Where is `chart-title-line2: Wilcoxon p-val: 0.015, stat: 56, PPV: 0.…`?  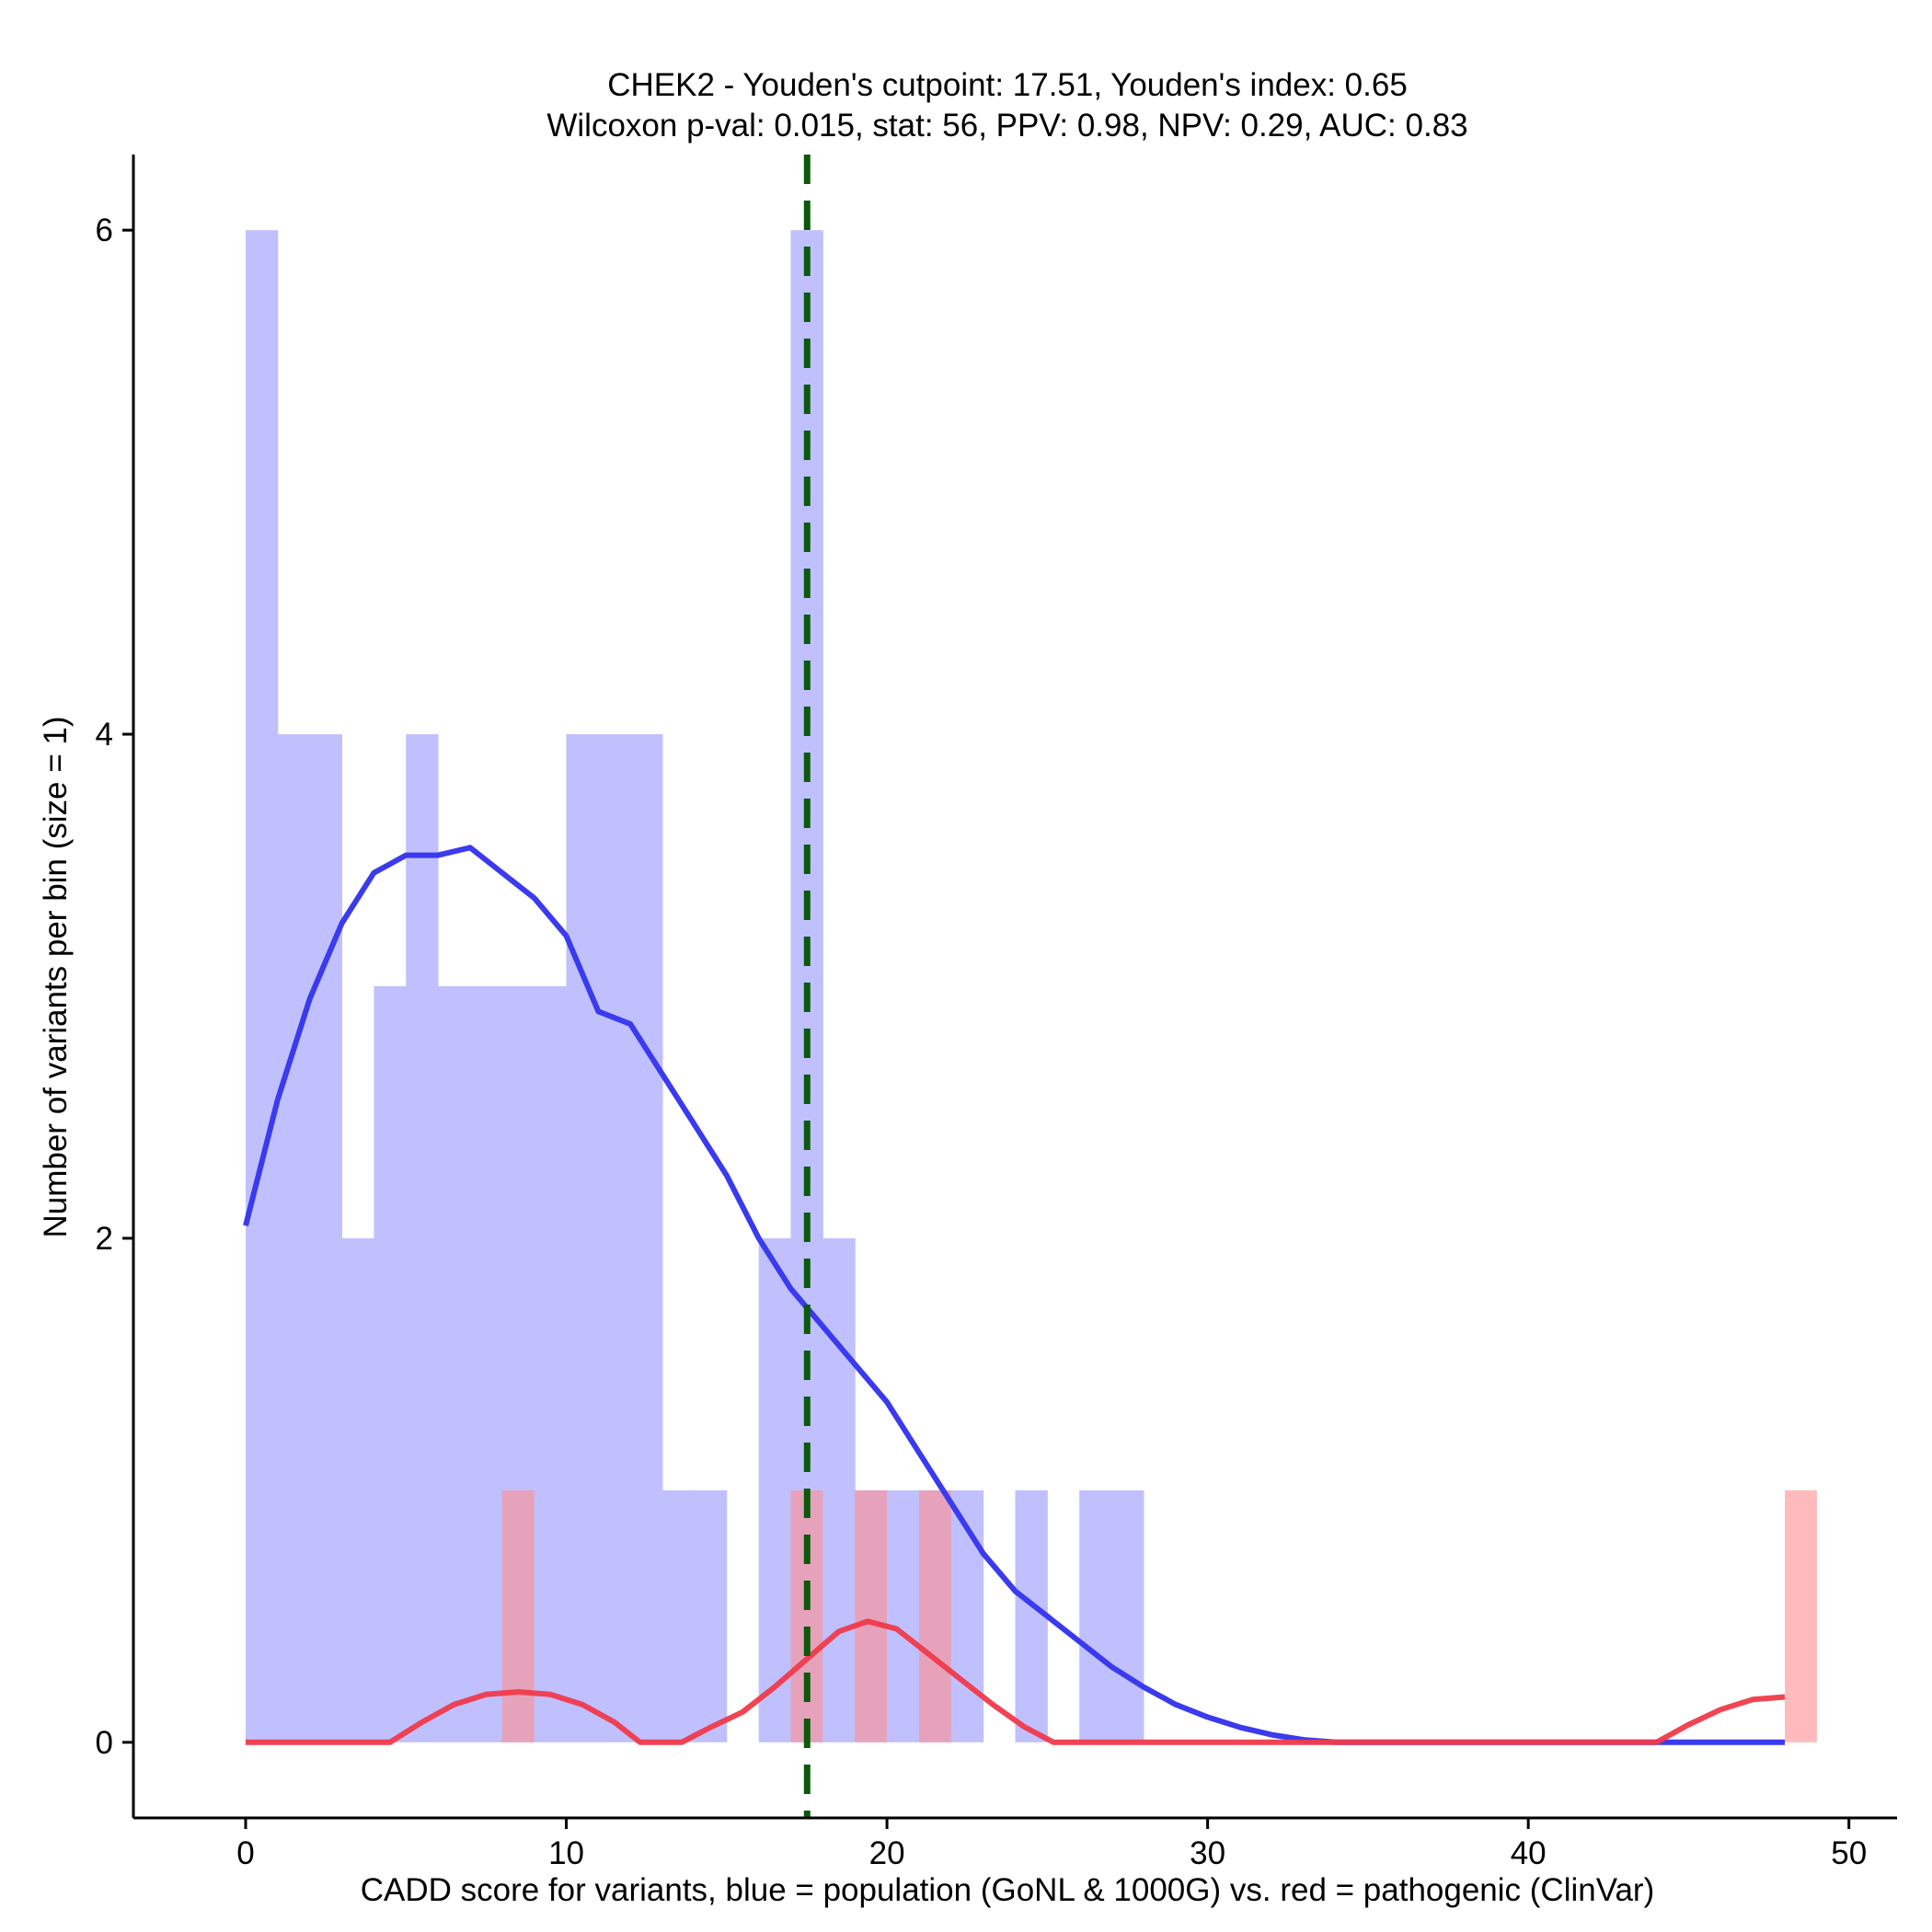 chart-title-line2: Wilcoxon p-val: 0.015, stat: 56, PPV: 0.… is located at coordinates (1006, 126).